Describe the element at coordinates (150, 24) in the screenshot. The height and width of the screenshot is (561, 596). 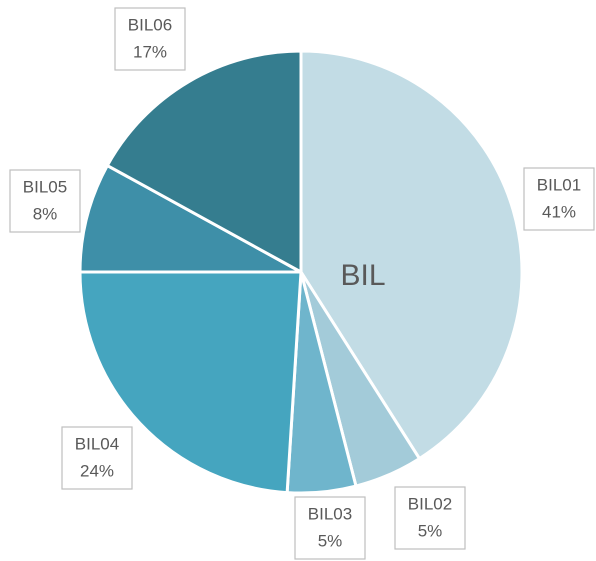
I see `slice-category-label: BIL06` at that location.